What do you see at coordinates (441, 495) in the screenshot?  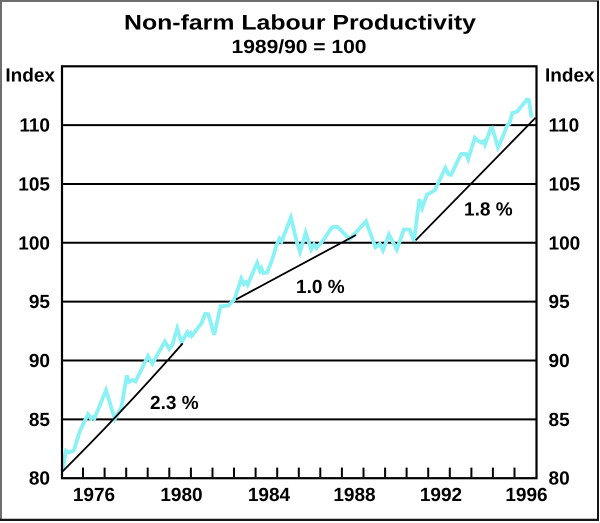 I see `svg-text: 1992` at bounding box center [441, 495].